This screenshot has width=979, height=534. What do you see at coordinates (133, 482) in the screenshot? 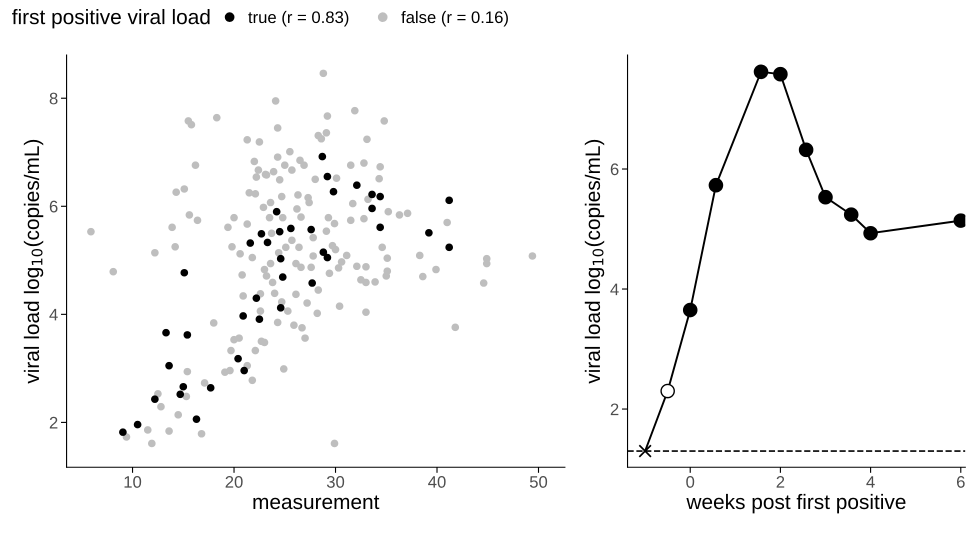
I see `x-tick-label: 10` at bounding box center [133, 482].